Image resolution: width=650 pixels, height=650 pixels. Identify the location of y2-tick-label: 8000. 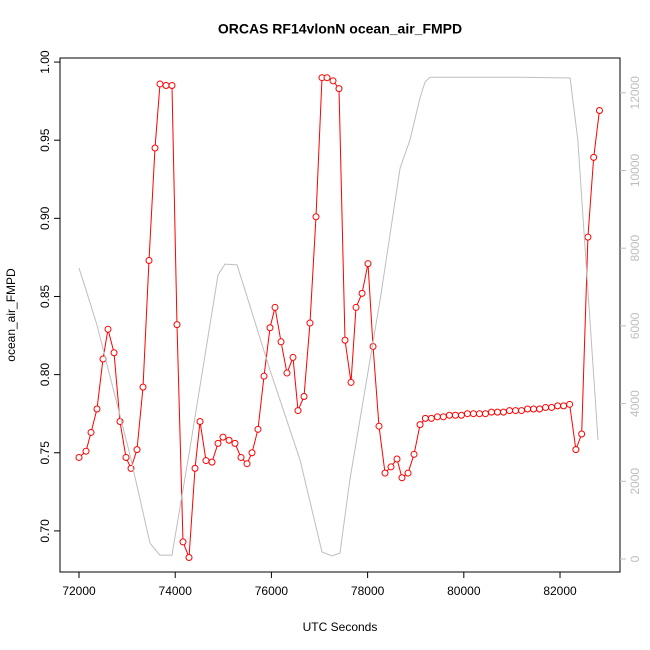
(635, 248).